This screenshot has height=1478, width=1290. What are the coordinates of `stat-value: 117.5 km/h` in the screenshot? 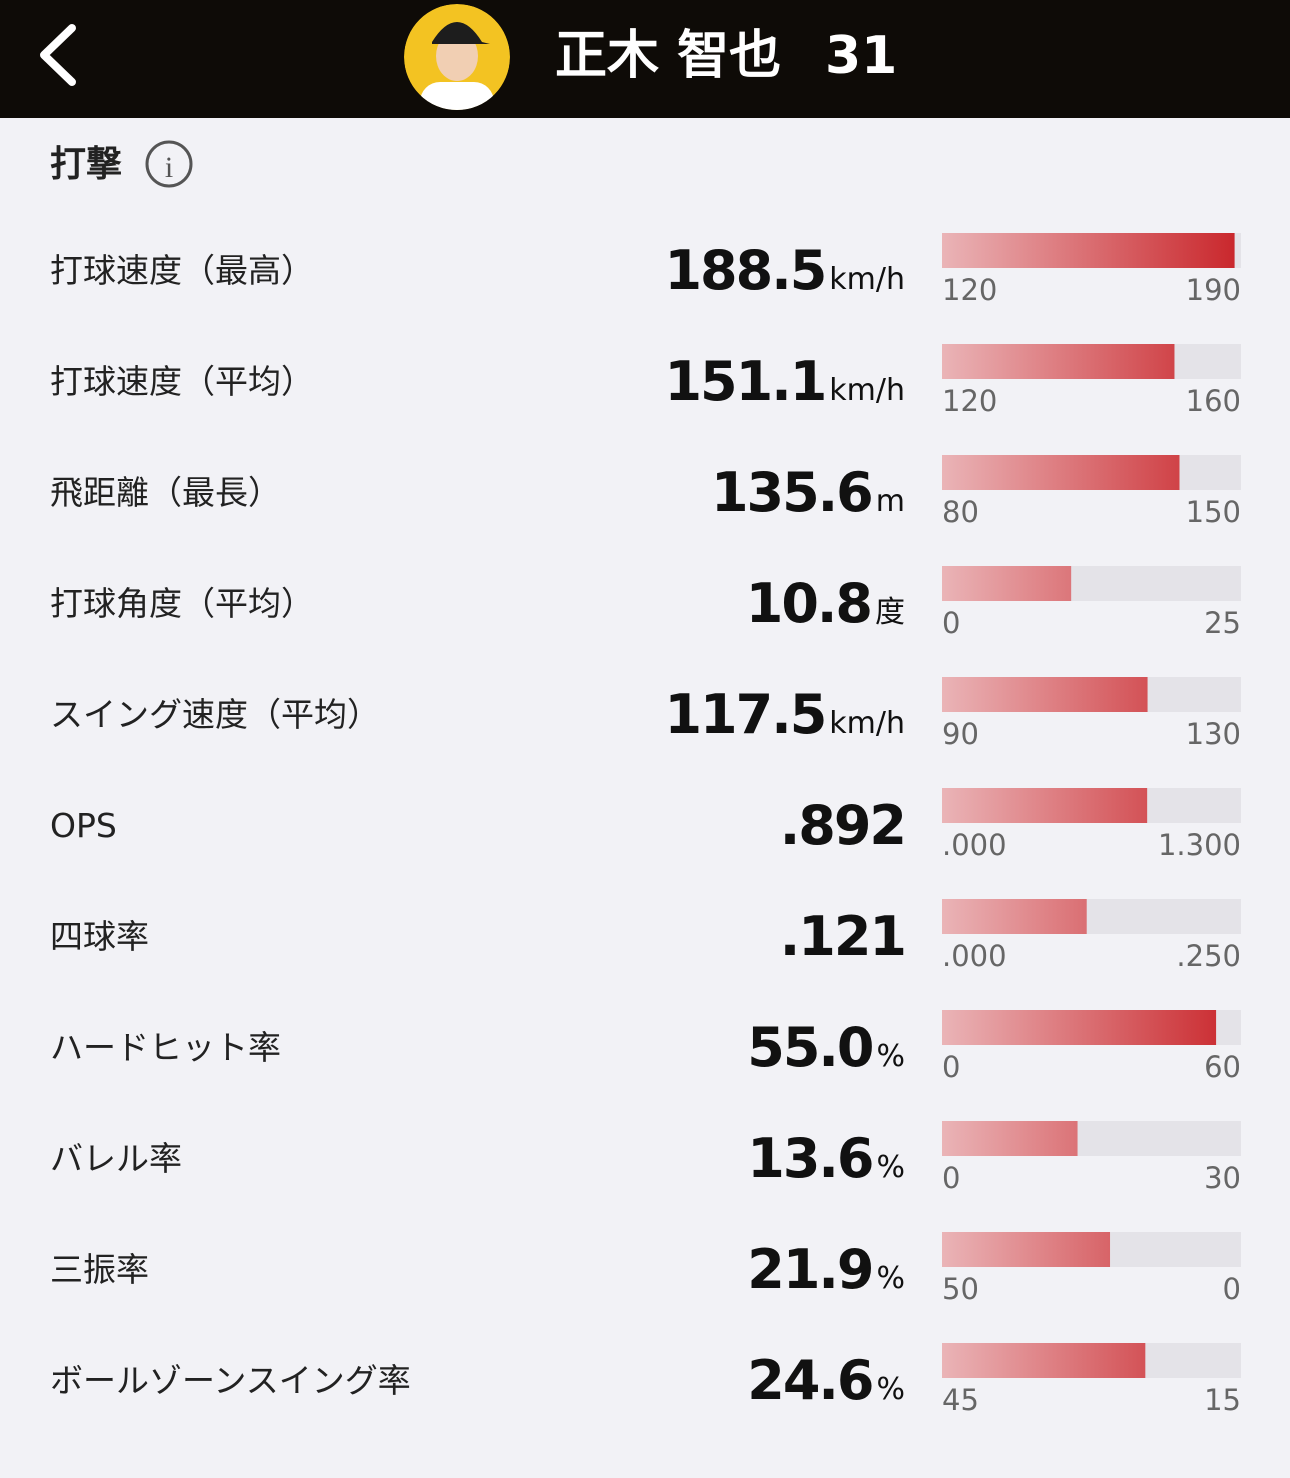 It's located at (784, 714).